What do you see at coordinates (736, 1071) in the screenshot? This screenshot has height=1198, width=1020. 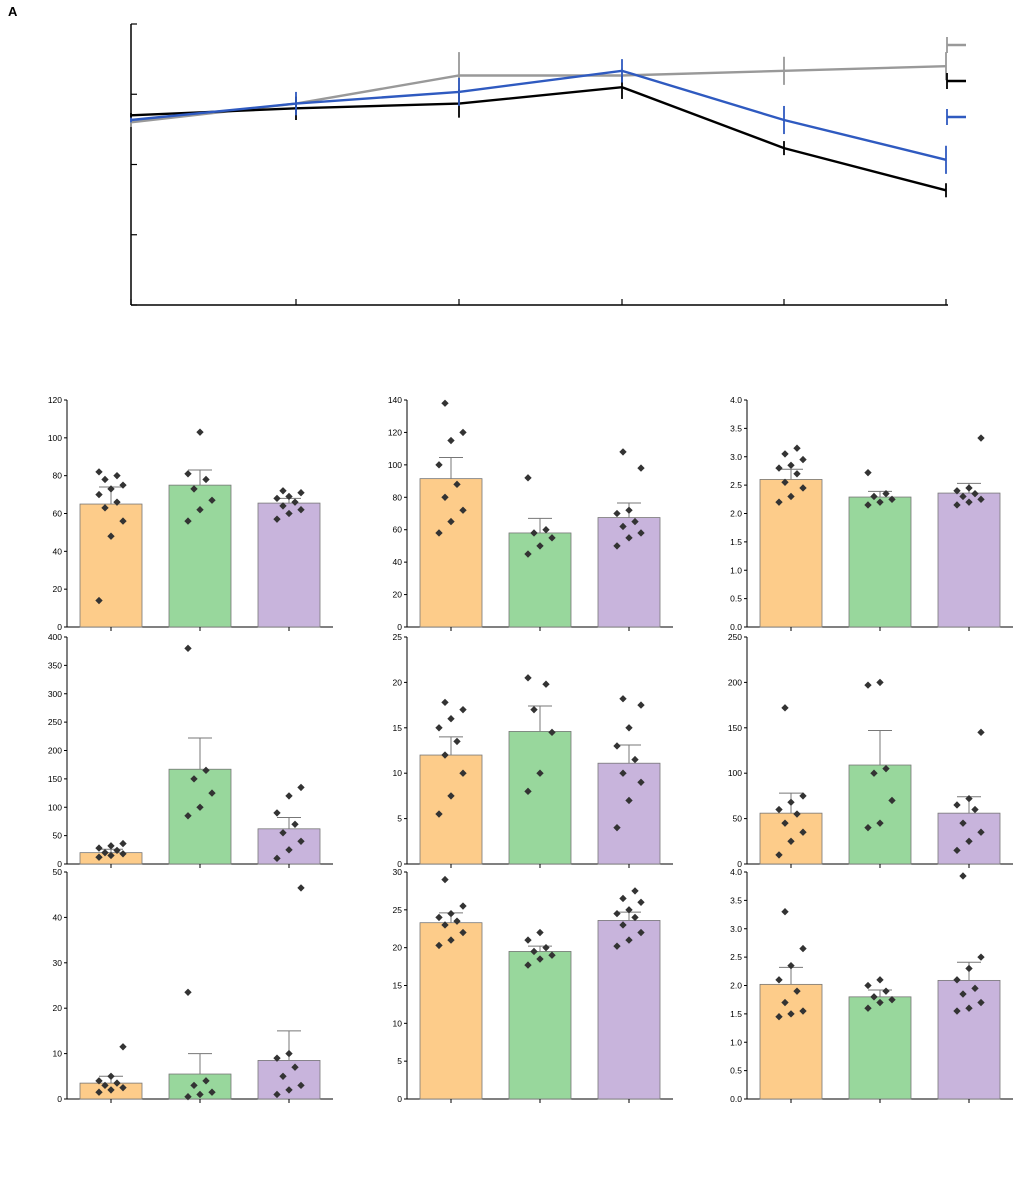 I see `y-tick-label: 0.5` at bounding box center [736, 1071].